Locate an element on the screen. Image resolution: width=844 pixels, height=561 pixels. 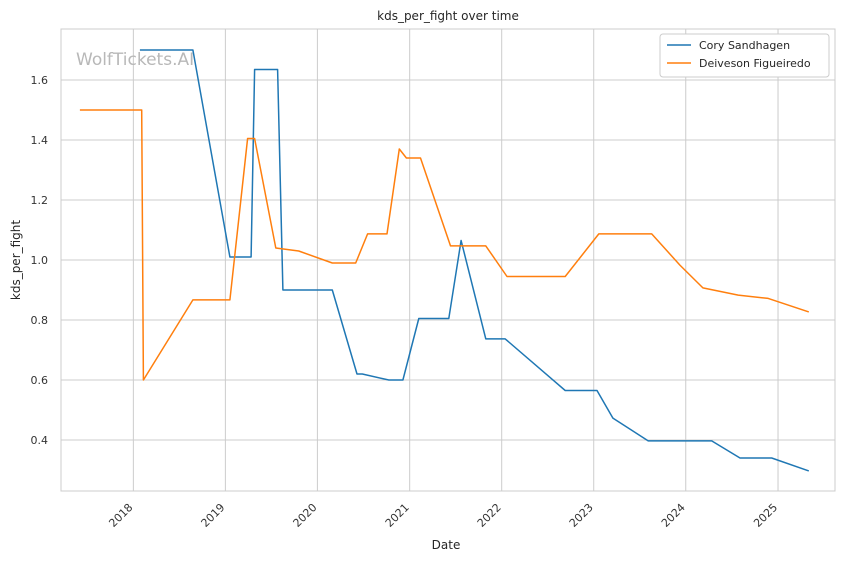
legend-box is located at coordinates (744, 55).